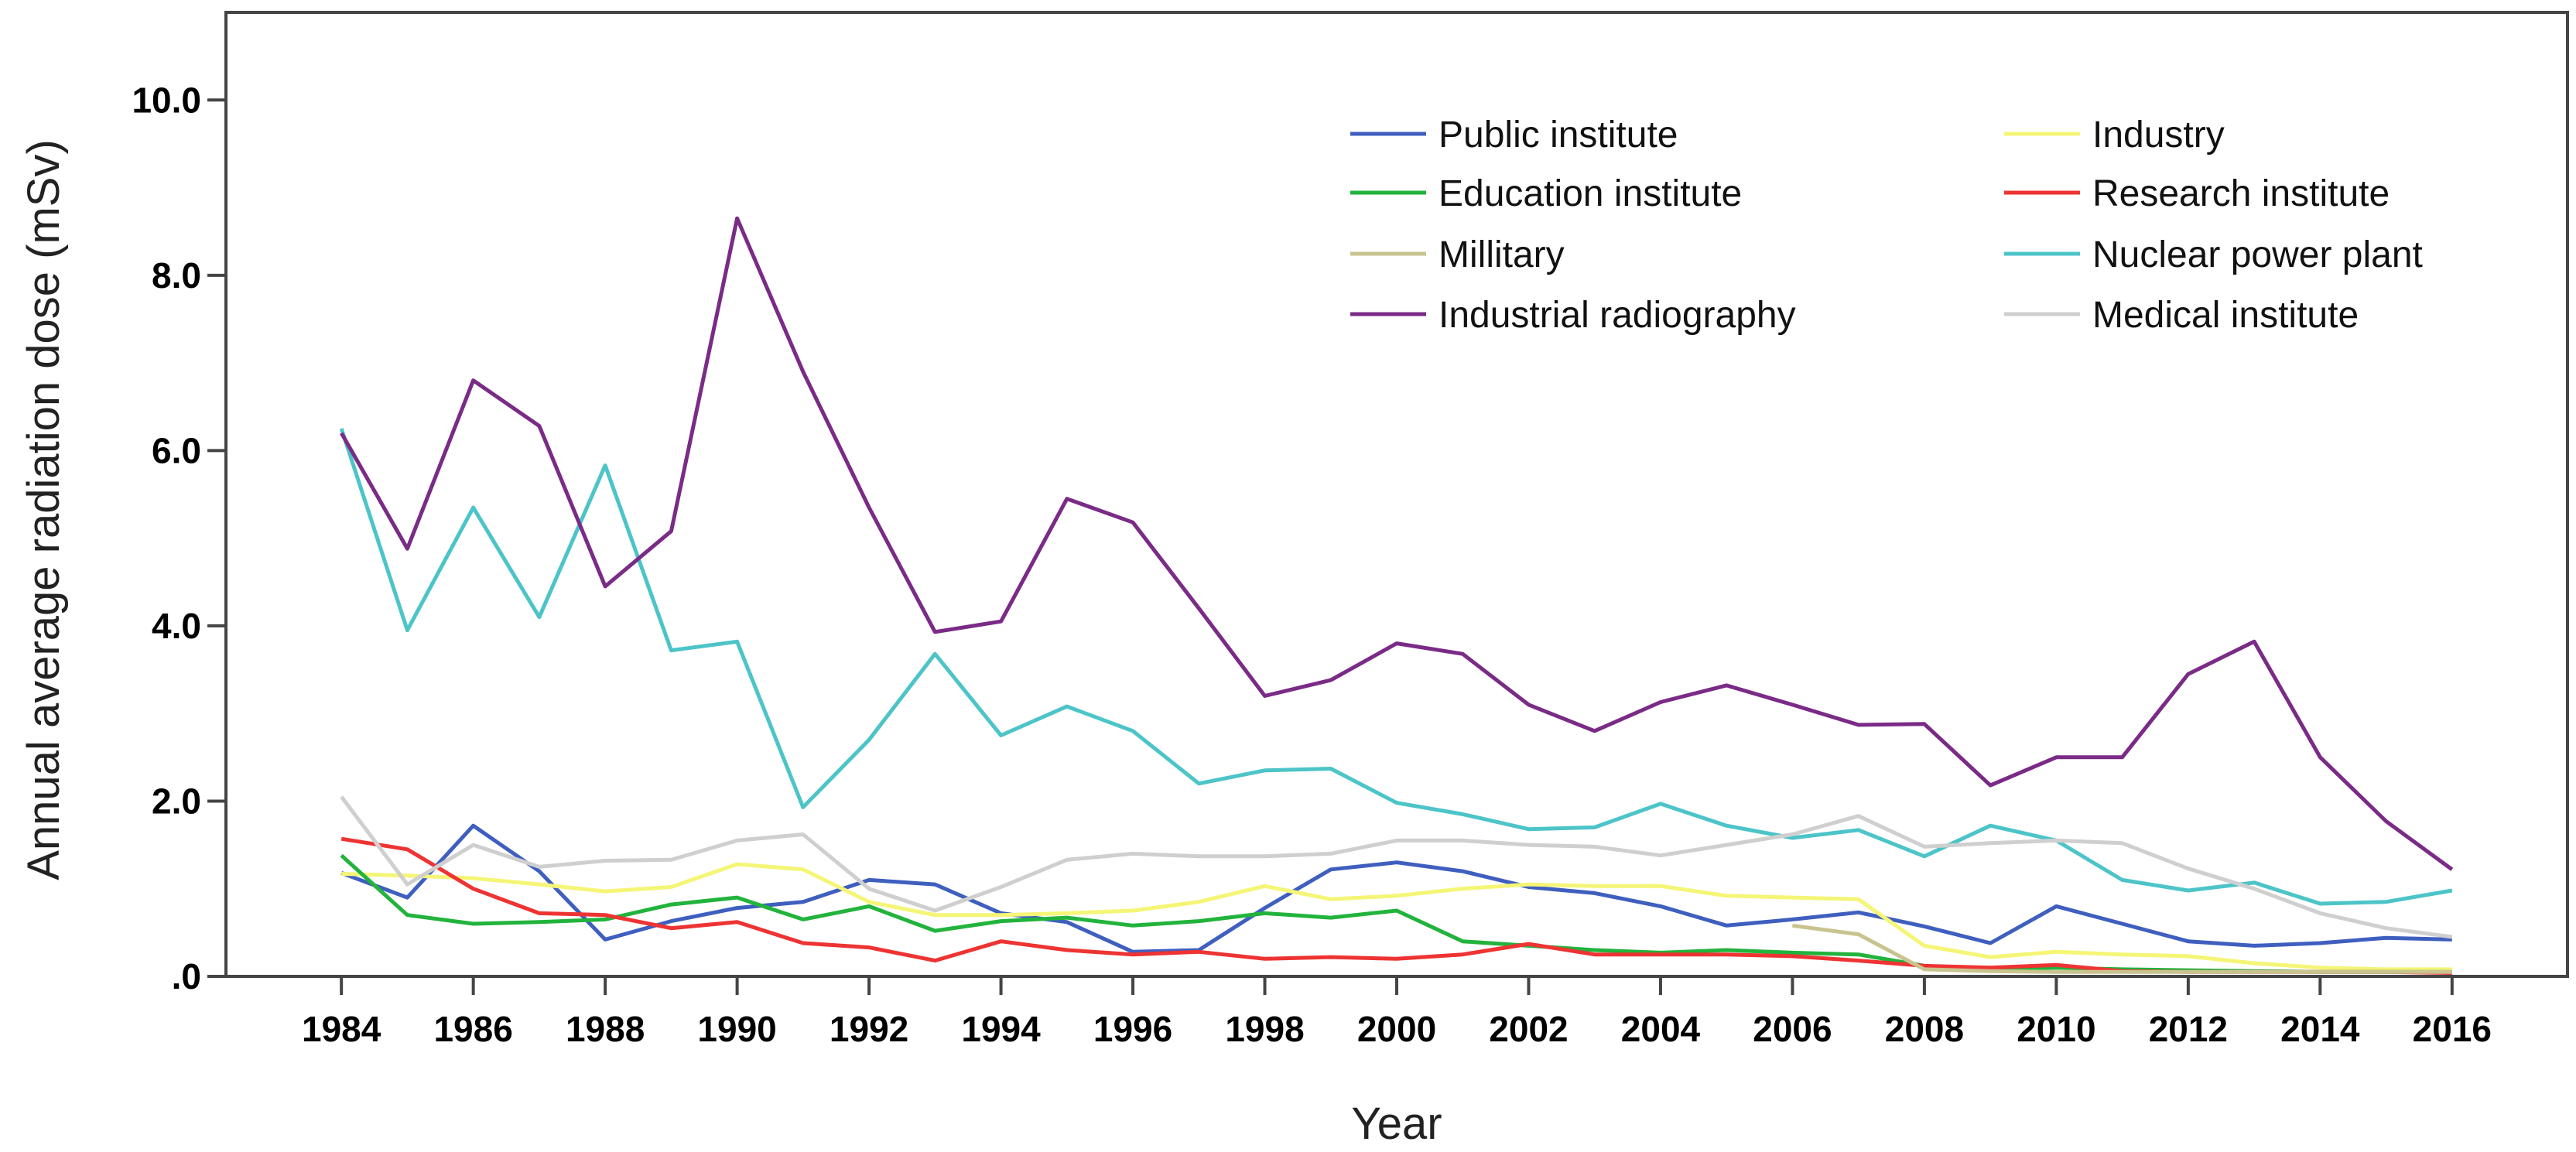 This screenshot has width=2576, height=1152. I want to click on legend-label: Research institute, so click(2241, 193).